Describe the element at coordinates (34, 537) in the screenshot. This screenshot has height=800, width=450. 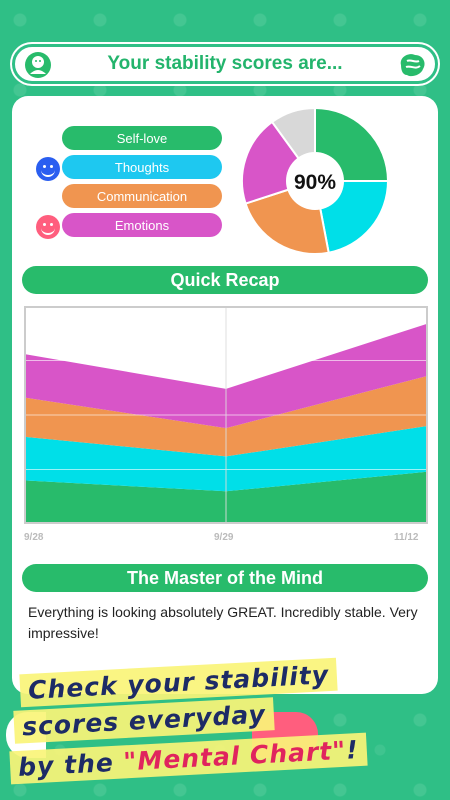
I see `x-tick-0: 9/28` at that location.